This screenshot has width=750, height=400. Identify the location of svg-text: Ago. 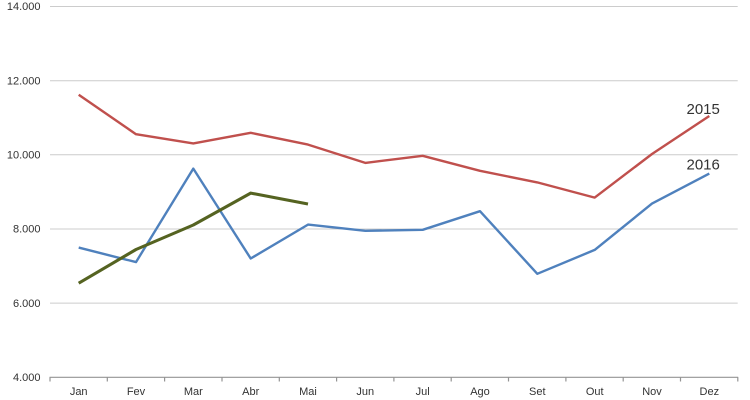
(480, 392).